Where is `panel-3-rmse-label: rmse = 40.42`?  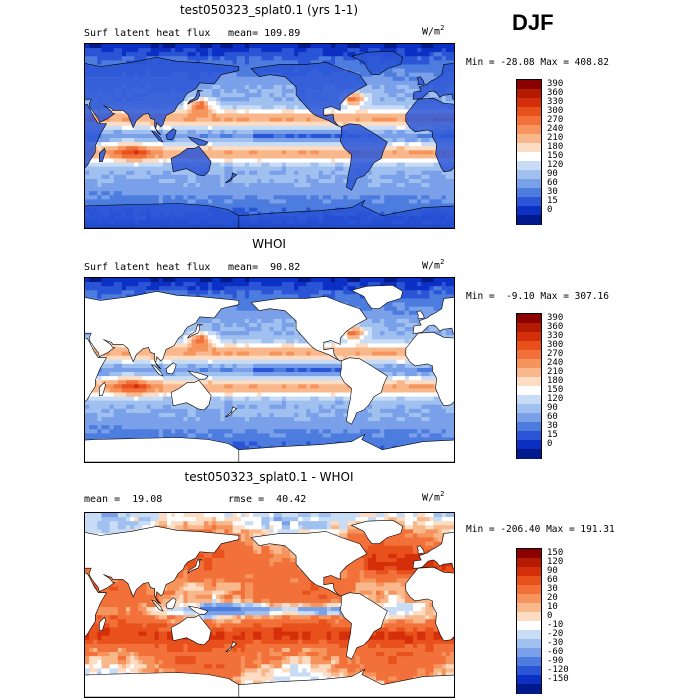 panel-3-rmse-label: rmse = 40.42 is located at coordinates (267, 499).